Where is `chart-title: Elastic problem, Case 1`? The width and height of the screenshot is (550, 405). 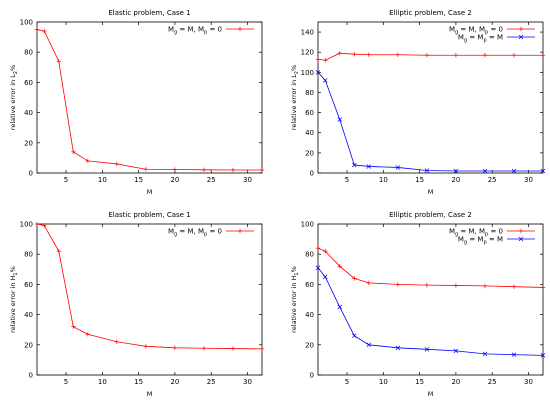
chart-title: Elastic problem, Case 1 is located at coordinates (149, 13).